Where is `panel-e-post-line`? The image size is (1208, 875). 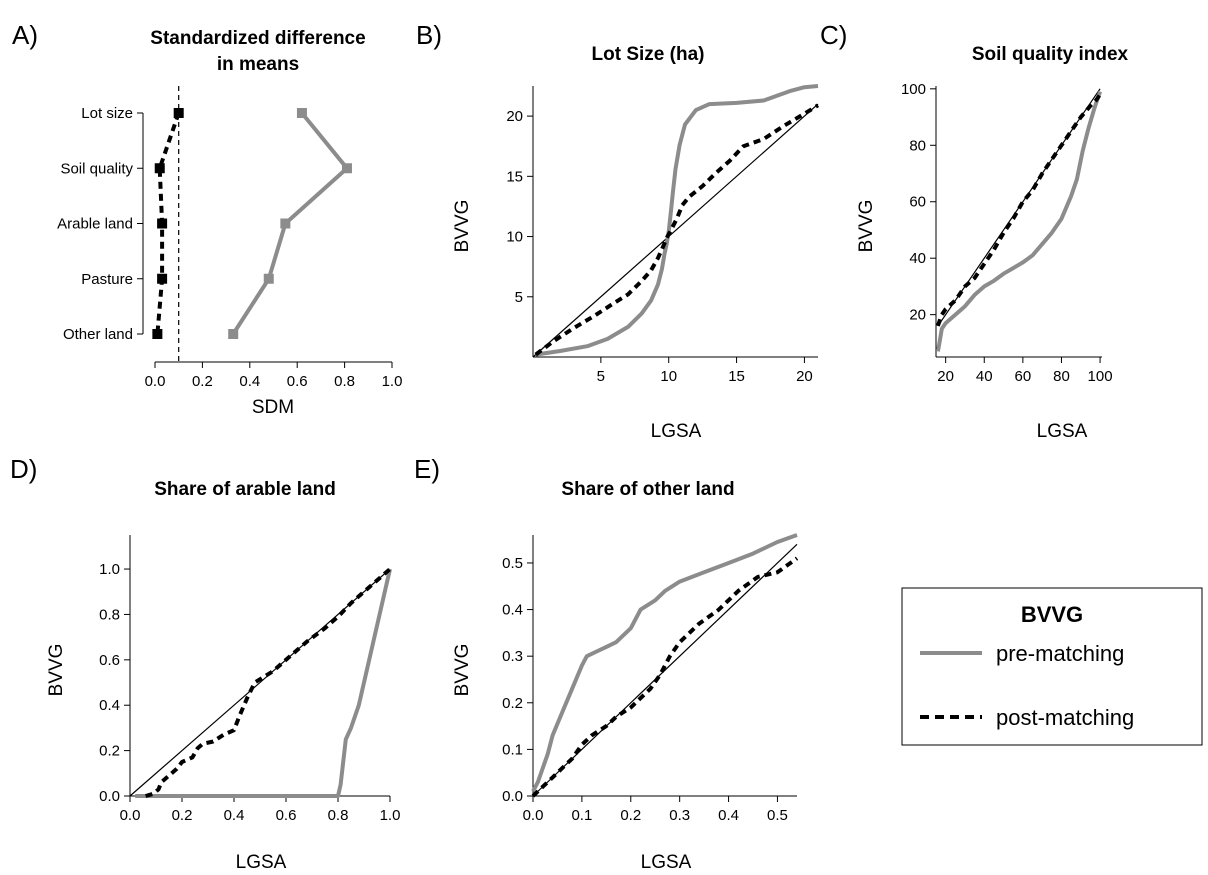 panel-e-post-line is located at coordinates (665, 677).